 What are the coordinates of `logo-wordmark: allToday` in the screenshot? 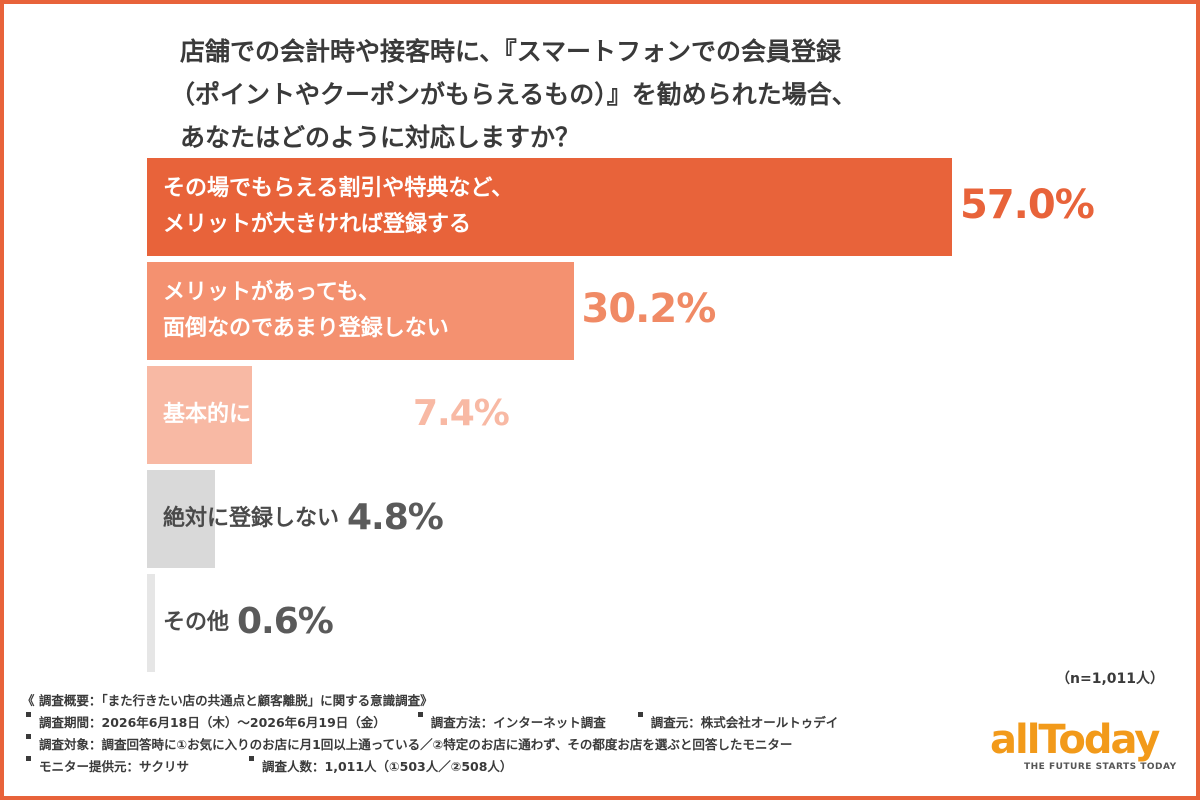 It's located at (1075, 740).